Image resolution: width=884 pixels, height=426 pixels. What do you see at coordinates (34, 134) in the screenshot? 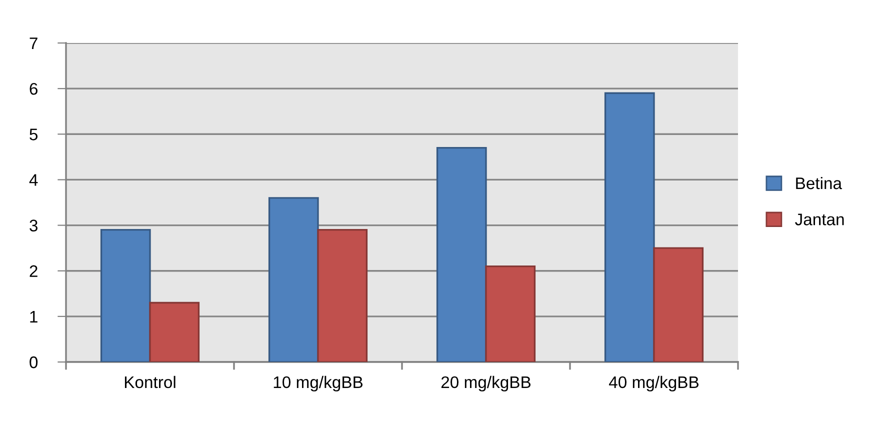
I see `y-tick-label: 5` at bounding box center [34, 134].